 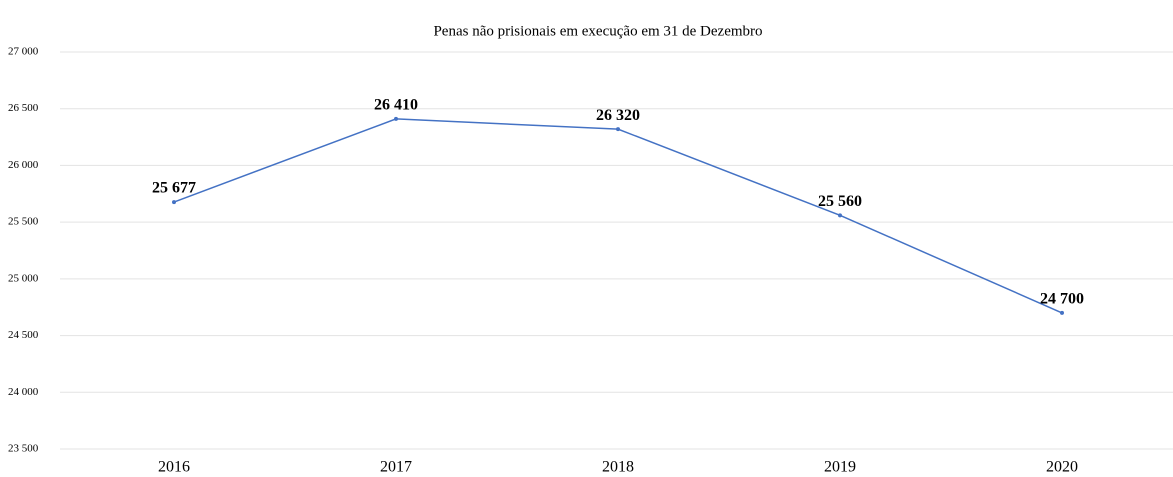 What do you see at coordinates (23, 278) in the screenshot?
I see `y-tick-label: 25 000` at bounding box center [23, 278].